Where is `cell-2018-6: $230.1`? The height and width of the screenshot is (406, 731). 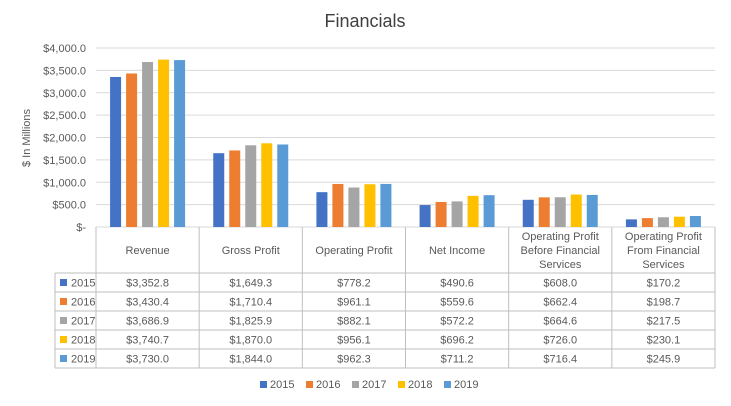
cell-2018-6: $230.1 is located at coordinates (664, 341).